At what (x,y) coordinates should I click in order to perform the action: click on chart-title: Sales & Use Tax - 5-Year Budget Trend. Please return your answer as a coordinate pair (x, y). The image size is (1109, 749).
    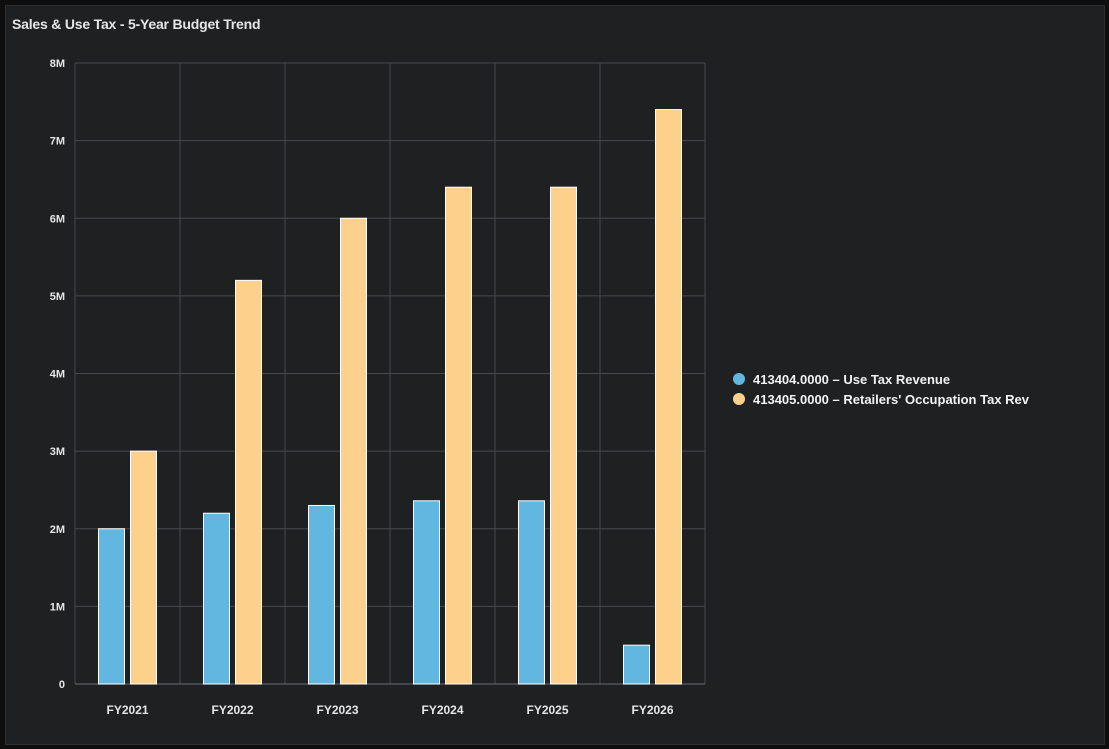
    Looking at the image, I should click on (136, 24).